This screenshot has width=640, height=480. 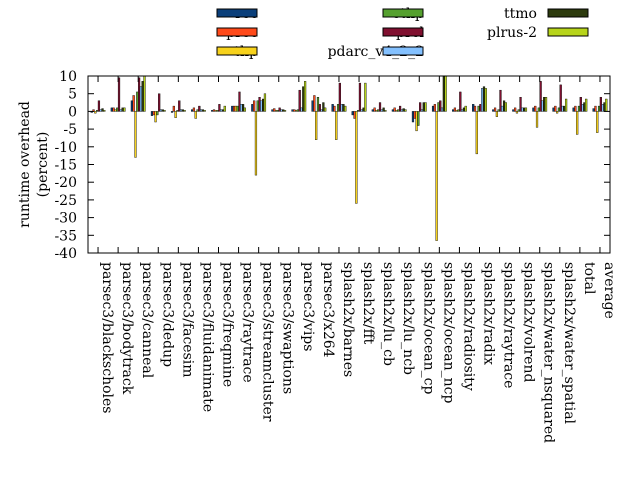 What do you see at coordinates (589, 278) in the screenshot?
I see `x-tick-label: total` at bounding box center [589, 278].